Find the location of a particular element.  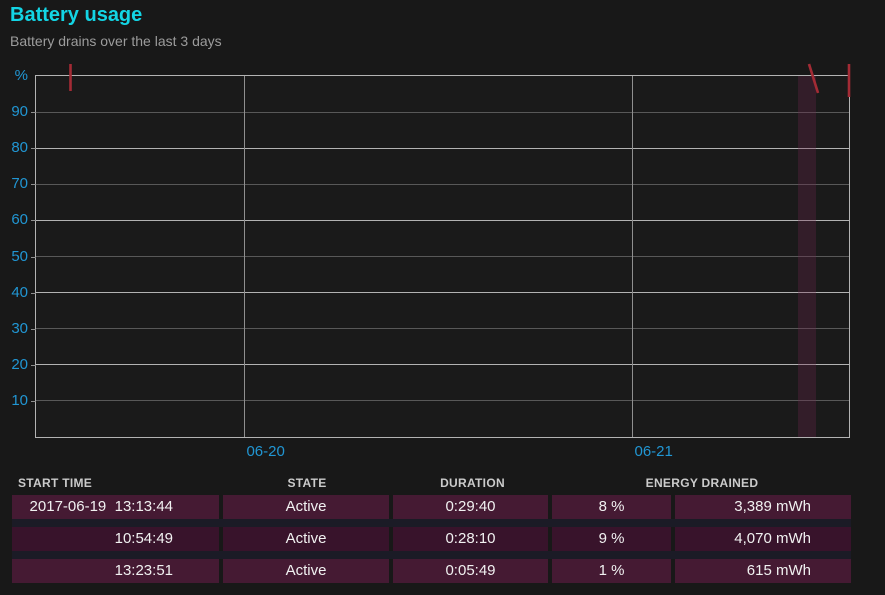

y-axis-tick-label: 40 is located at coordinates (19, 292).